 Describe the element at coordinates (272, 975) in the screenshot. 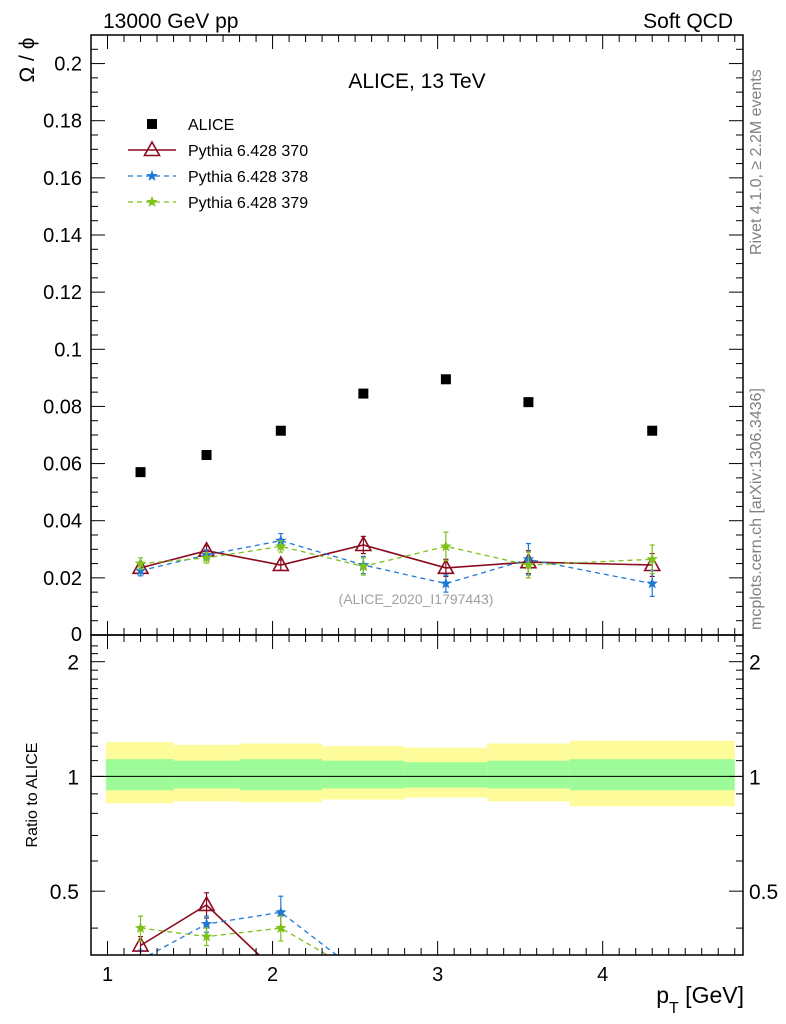

I see `x-tick-label: 2` at that location.